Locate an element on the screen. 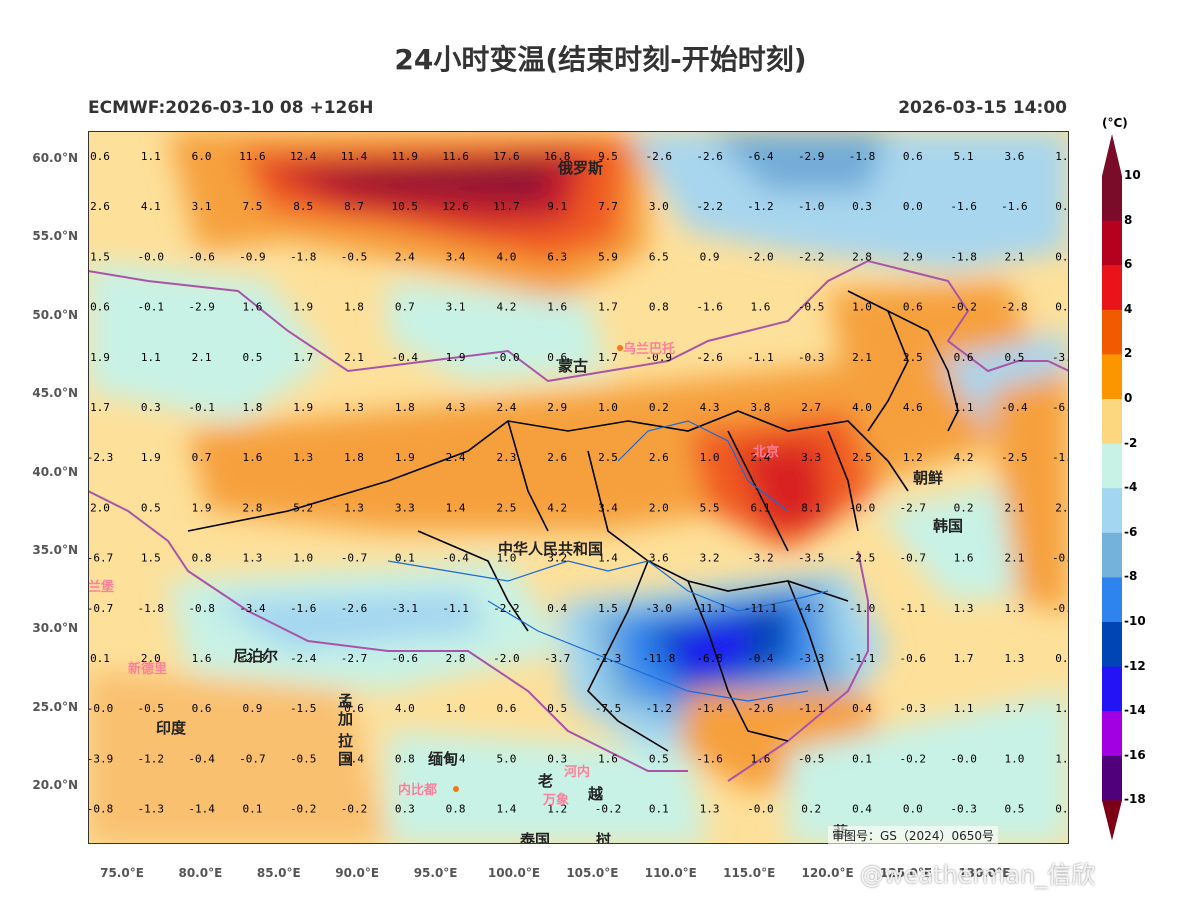  latitude-tick-label: 30.0°N is located at coordinates (55, 628).